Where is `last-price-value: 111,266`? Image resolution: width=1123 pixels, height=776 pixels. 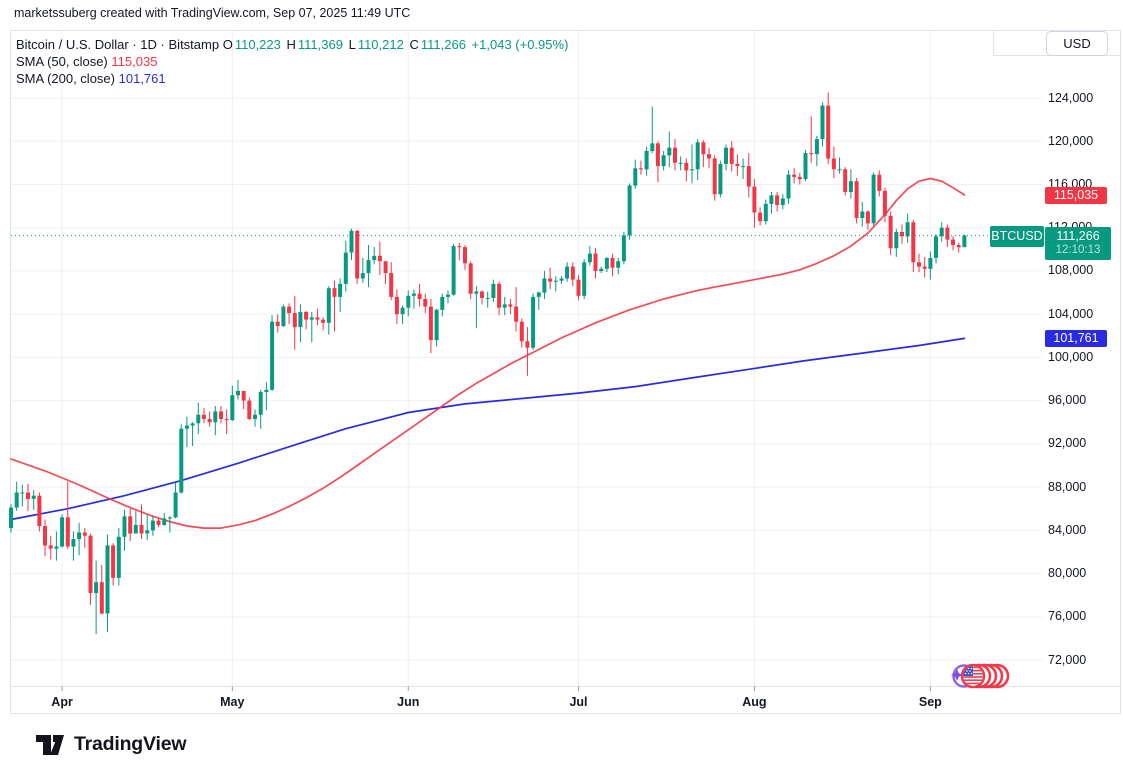 last-price-value: 111,266 is located at coordinates (1078, 236).